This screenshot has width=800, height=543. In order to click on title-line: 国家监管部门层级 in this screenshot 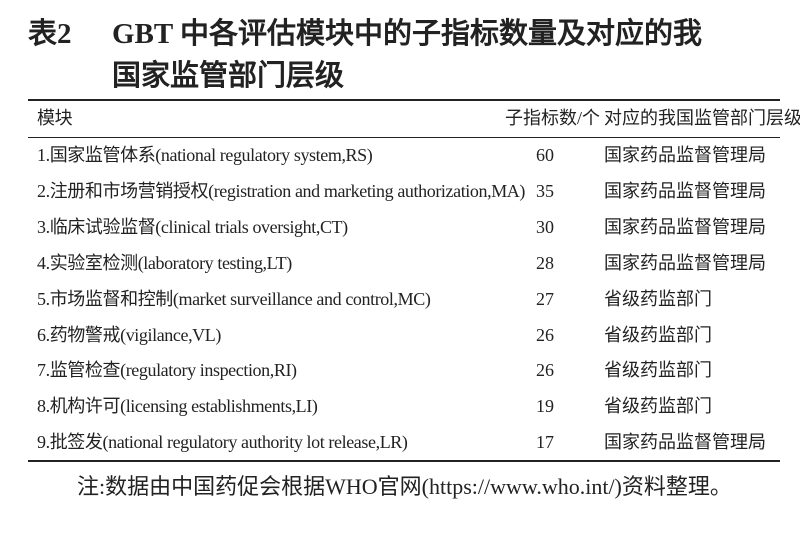, I will do `click(228, 76)`.